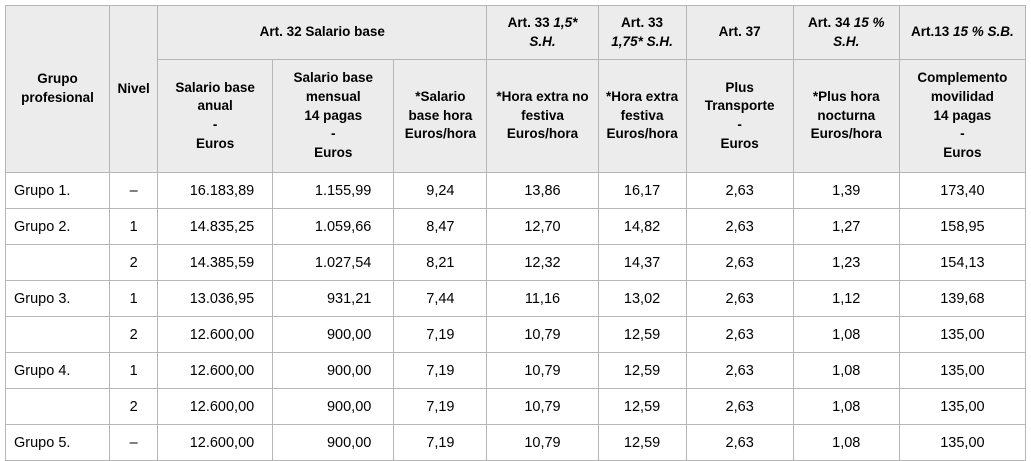 This screenshot has height=461, width=1031. I want to click on cell-hora-extra-festiva: 14,82, so click(642, 226).